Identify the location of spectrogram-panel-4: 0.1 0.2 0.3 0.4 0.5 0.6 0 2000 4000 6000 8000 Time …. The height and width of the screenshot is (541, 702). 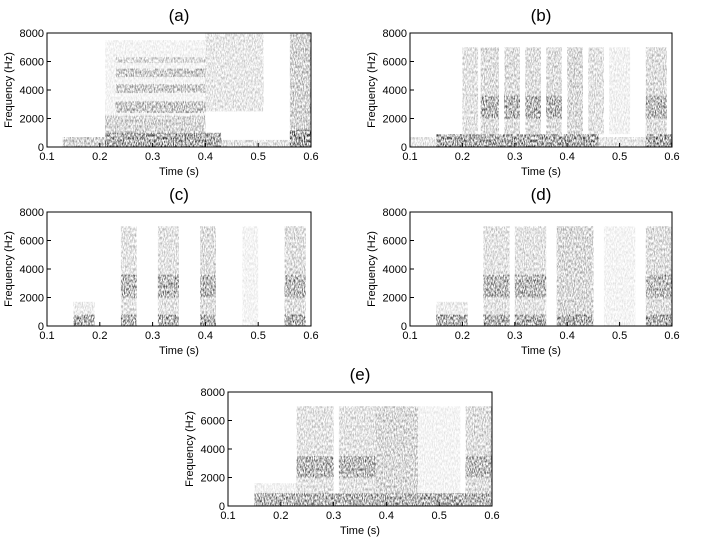
(342, 451).